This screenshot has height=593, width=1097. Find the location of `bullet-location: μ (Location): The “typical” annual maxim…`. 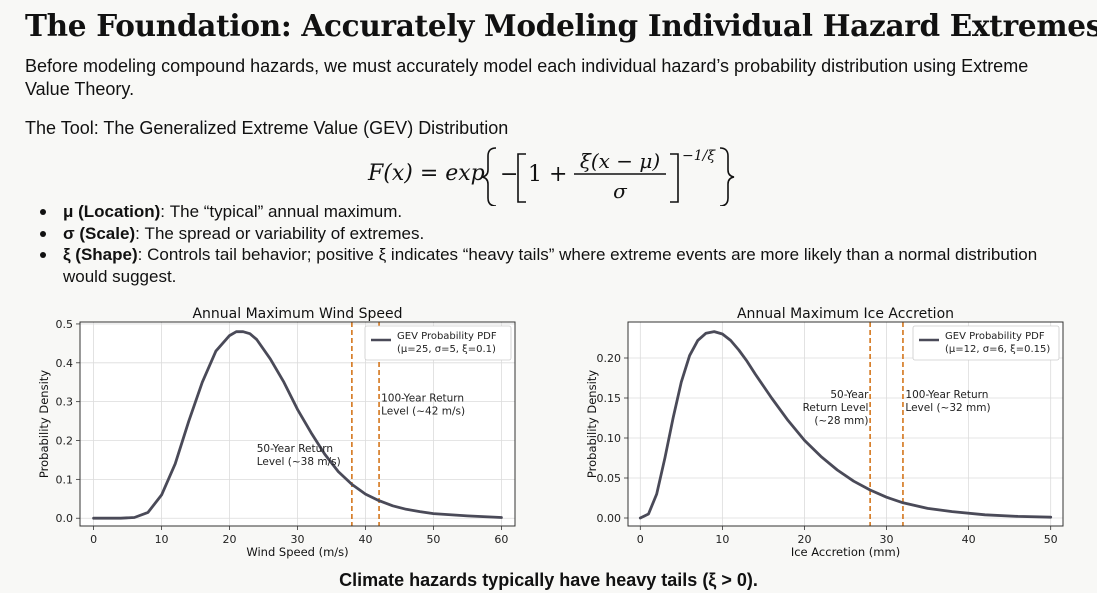

bullet-location: μ (Location): The “typical” annual maxim… is located at coordinates (550, 212).